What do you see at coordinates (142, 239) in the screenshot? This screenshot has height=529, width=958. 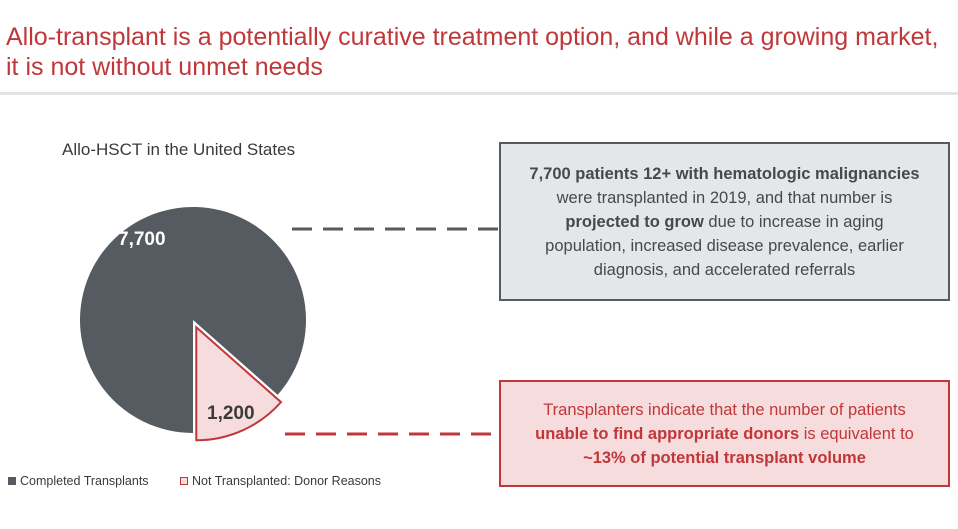 I see `data-label-completed: 7,700` at bounding box center [142, 239].